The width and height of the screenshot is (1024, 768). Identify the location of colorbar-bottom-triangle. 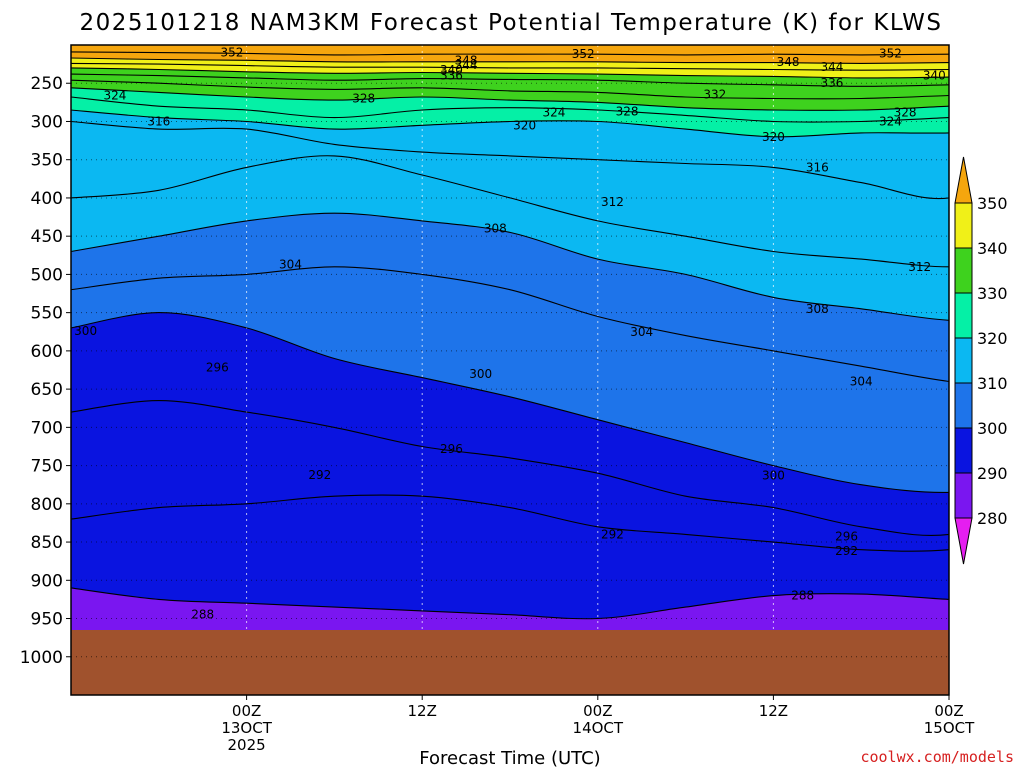
(963, 541).